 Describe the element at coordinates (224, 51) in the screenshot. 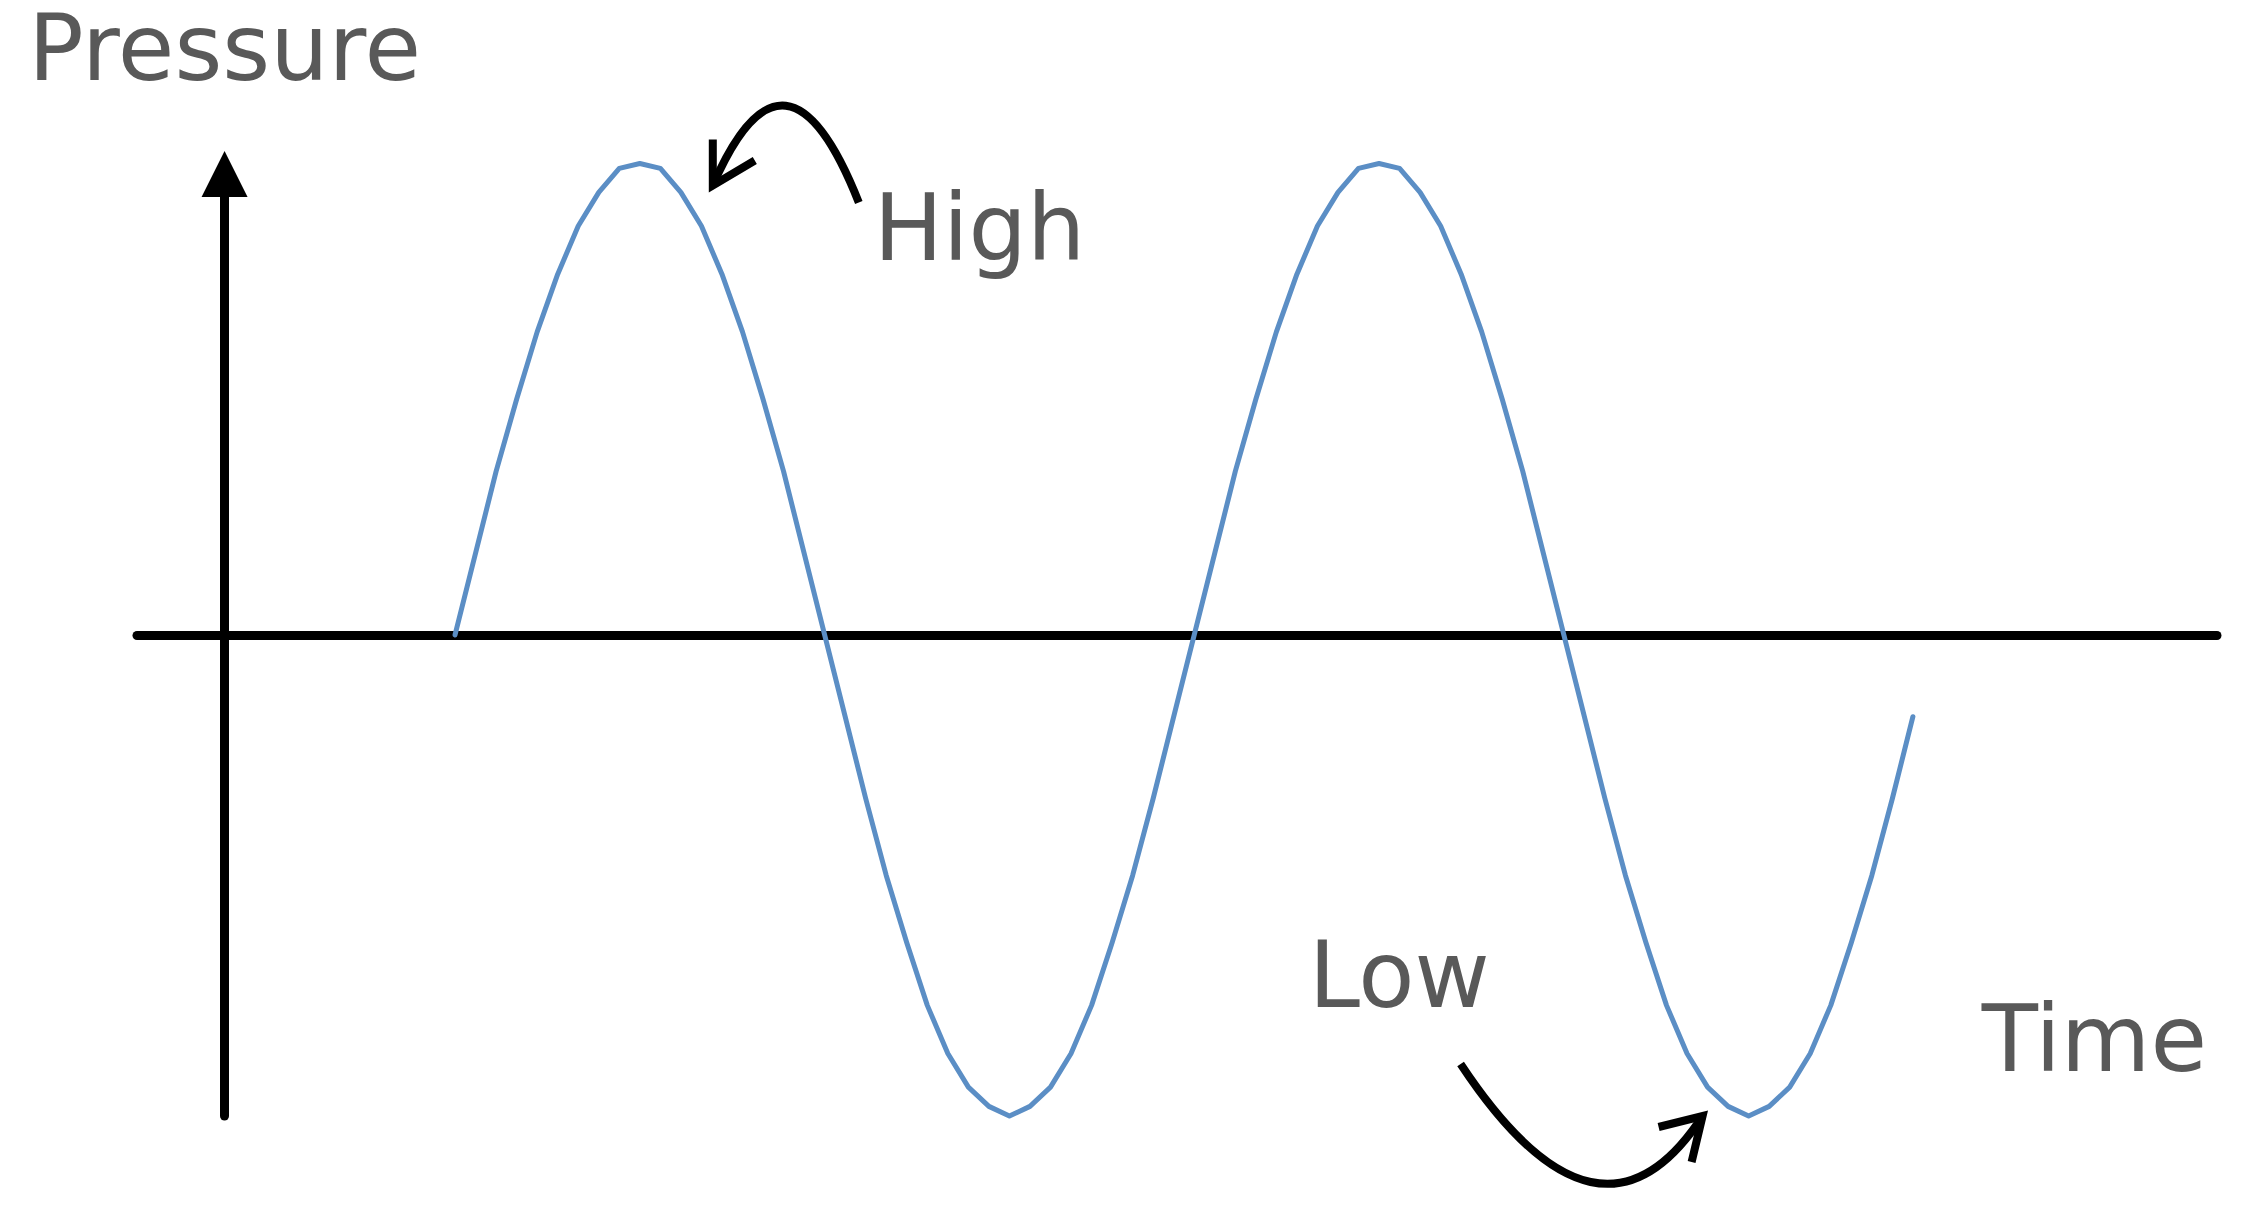

I see `y-axis-title: Pressure` at that location.